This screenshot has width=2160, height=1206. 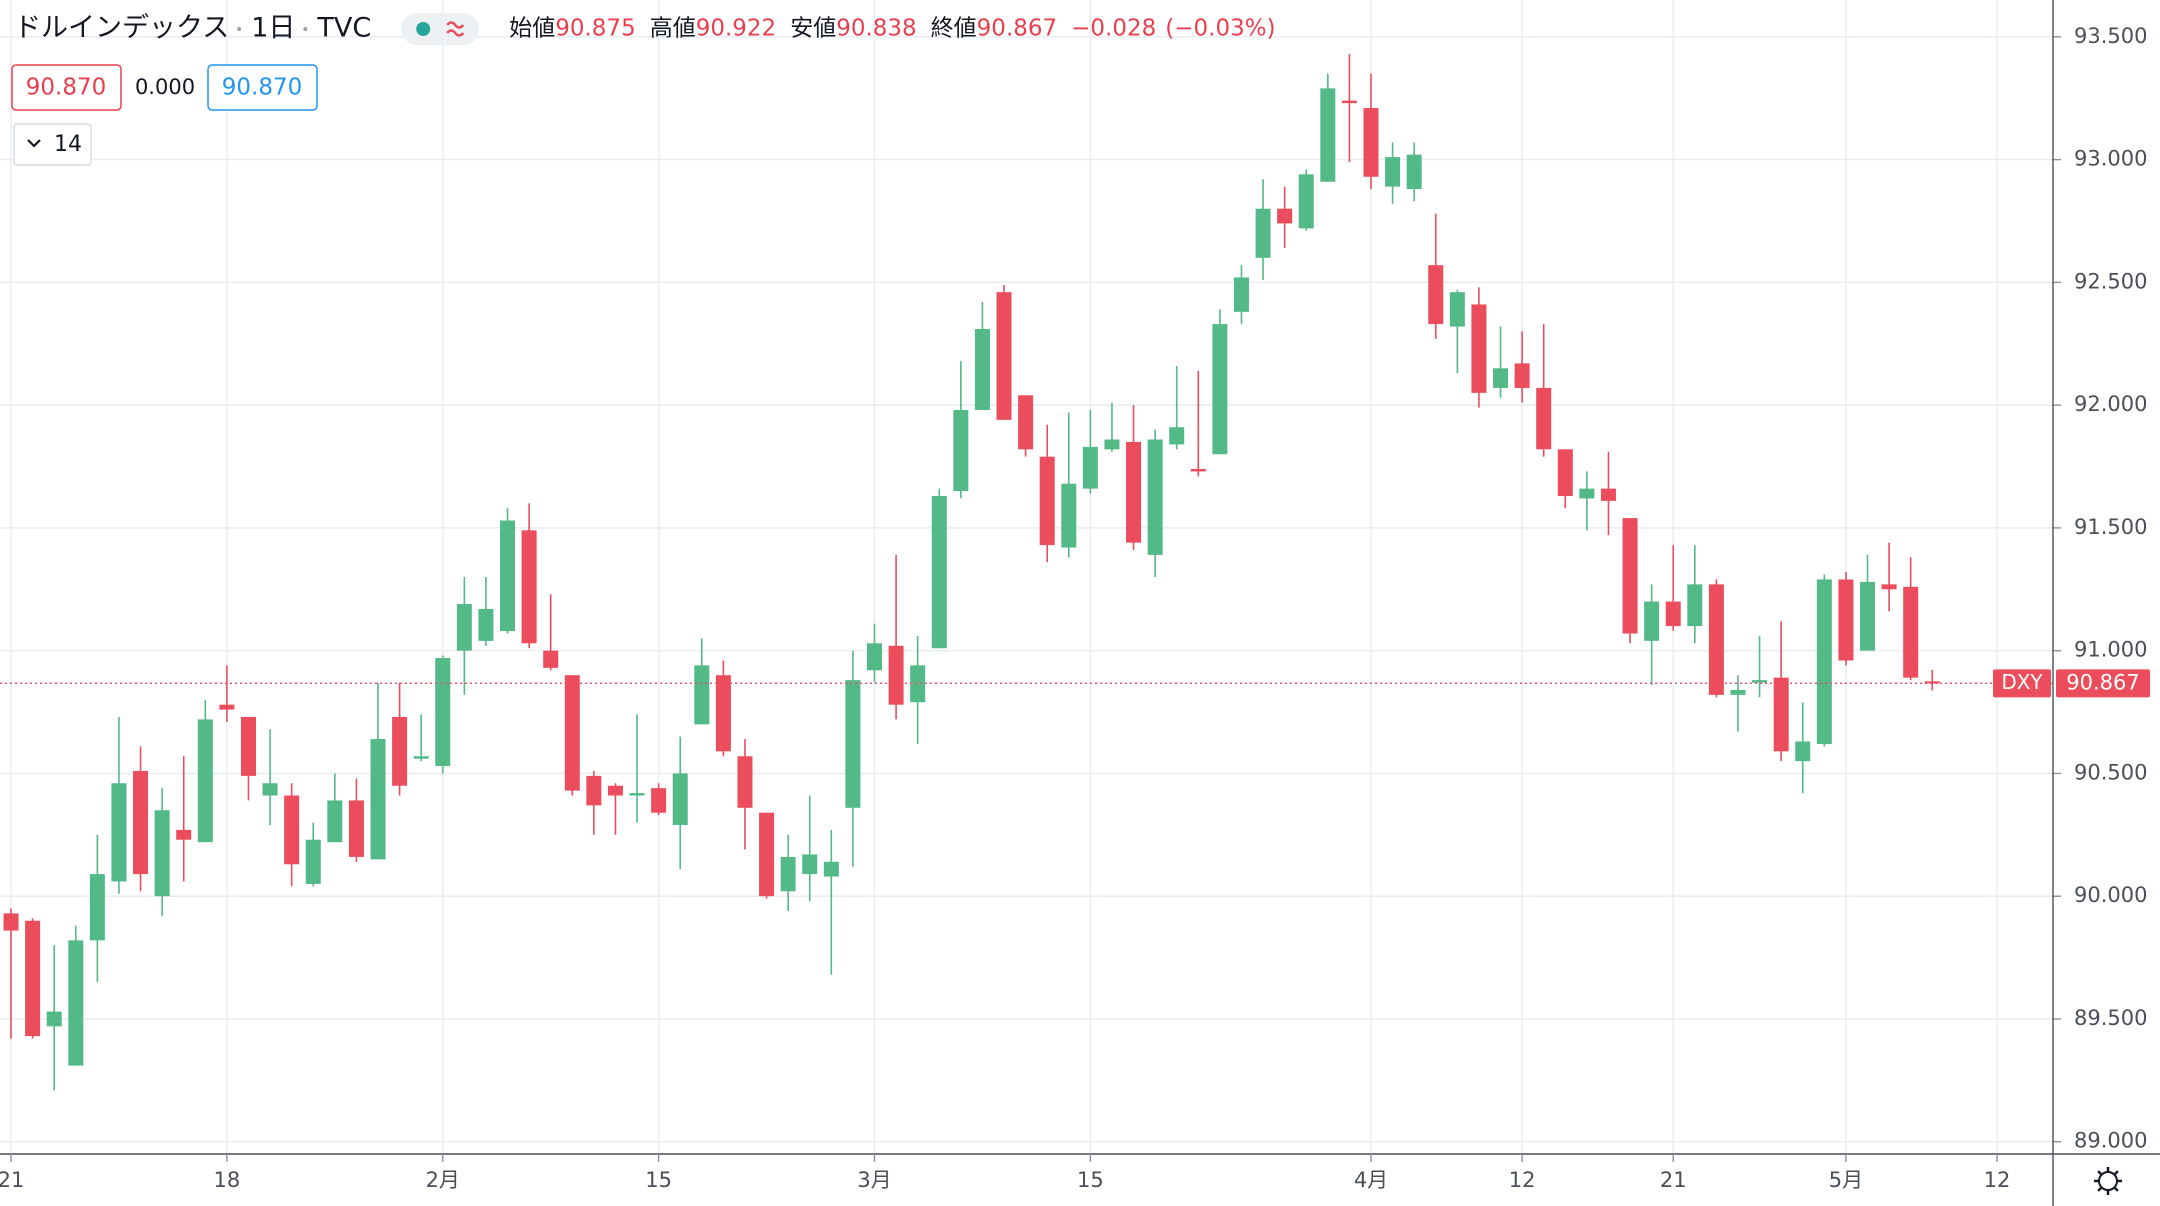 I want to click on sell-button, so click(x=66, y=87).